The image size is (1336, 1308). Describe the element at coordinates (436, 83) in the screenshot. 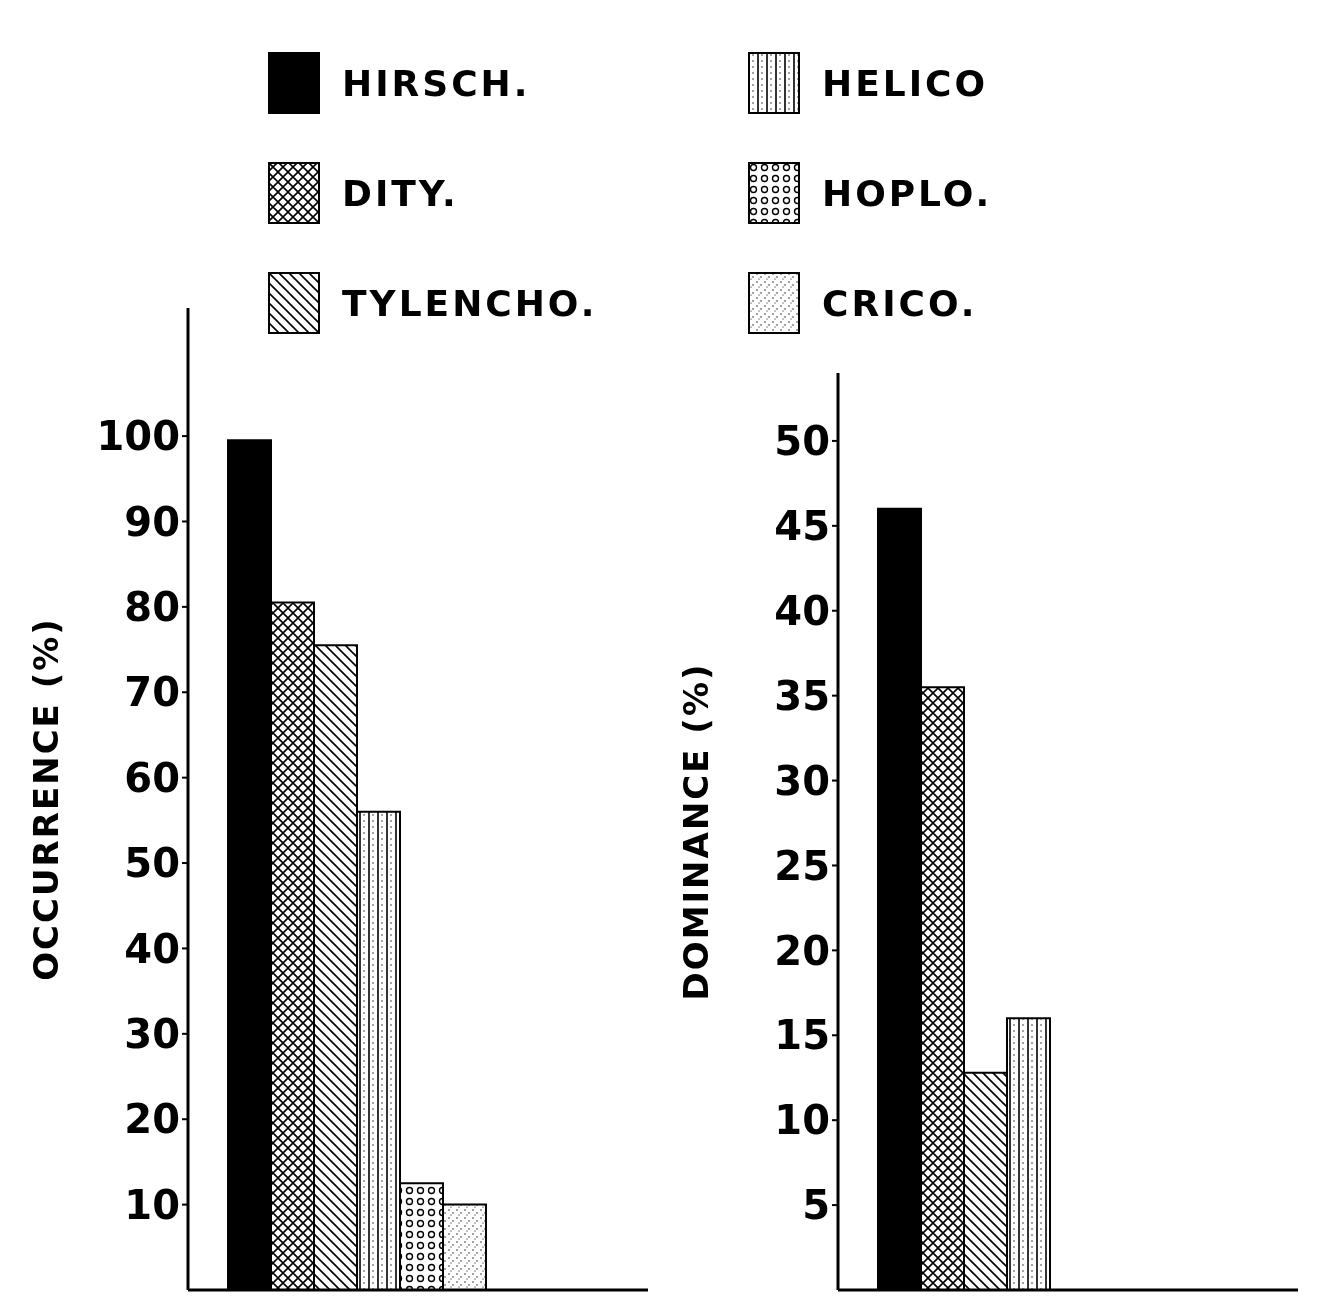

I see `legend-label: HIRSCH.` at that location.